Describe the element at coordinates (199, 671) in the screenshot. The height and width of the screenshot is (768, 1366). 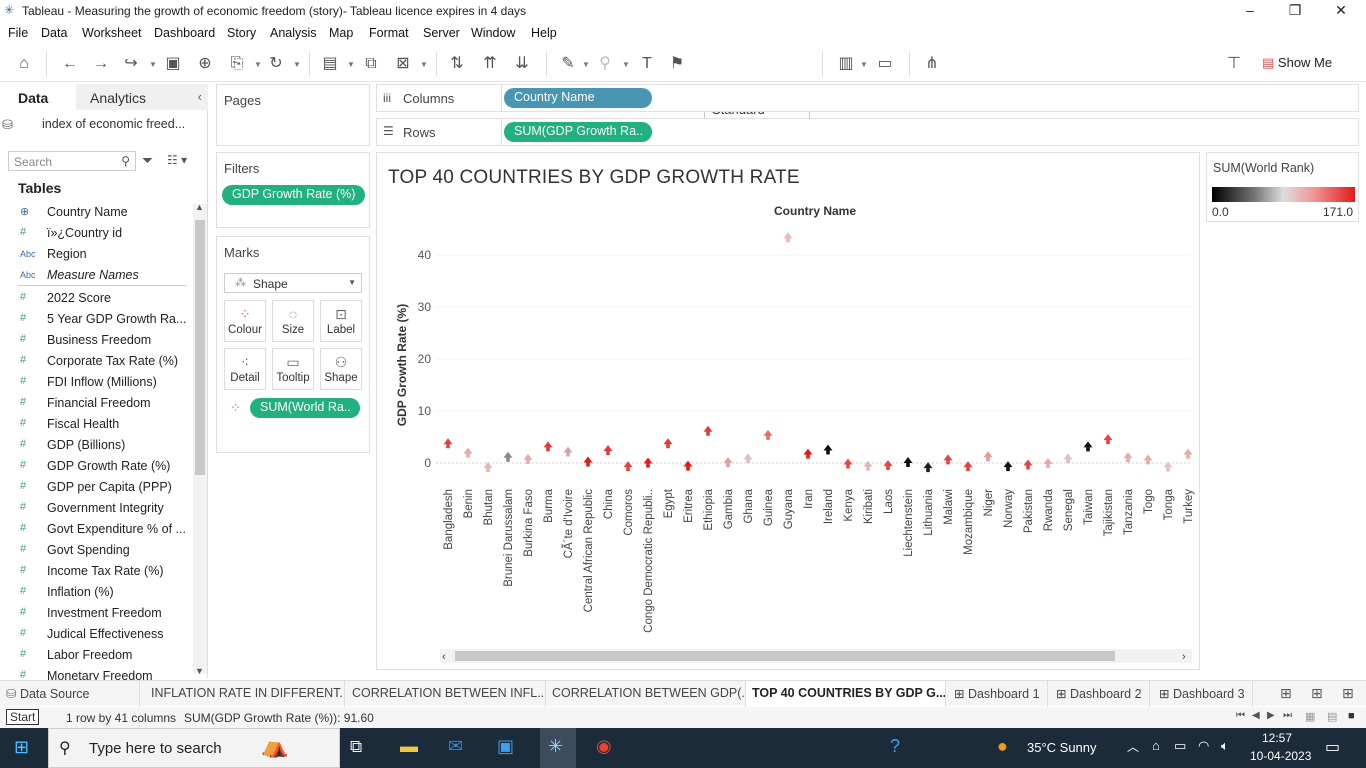
I see `scroll-down-icon: ▼` at that location.